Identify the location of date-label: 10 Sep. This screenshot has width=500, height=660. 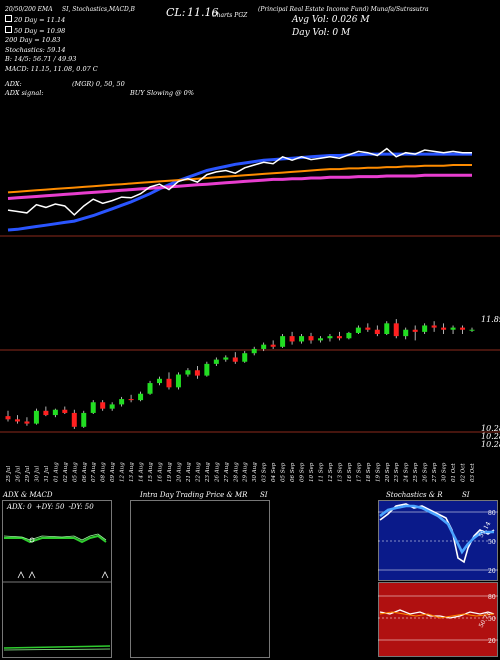
(312, 472).